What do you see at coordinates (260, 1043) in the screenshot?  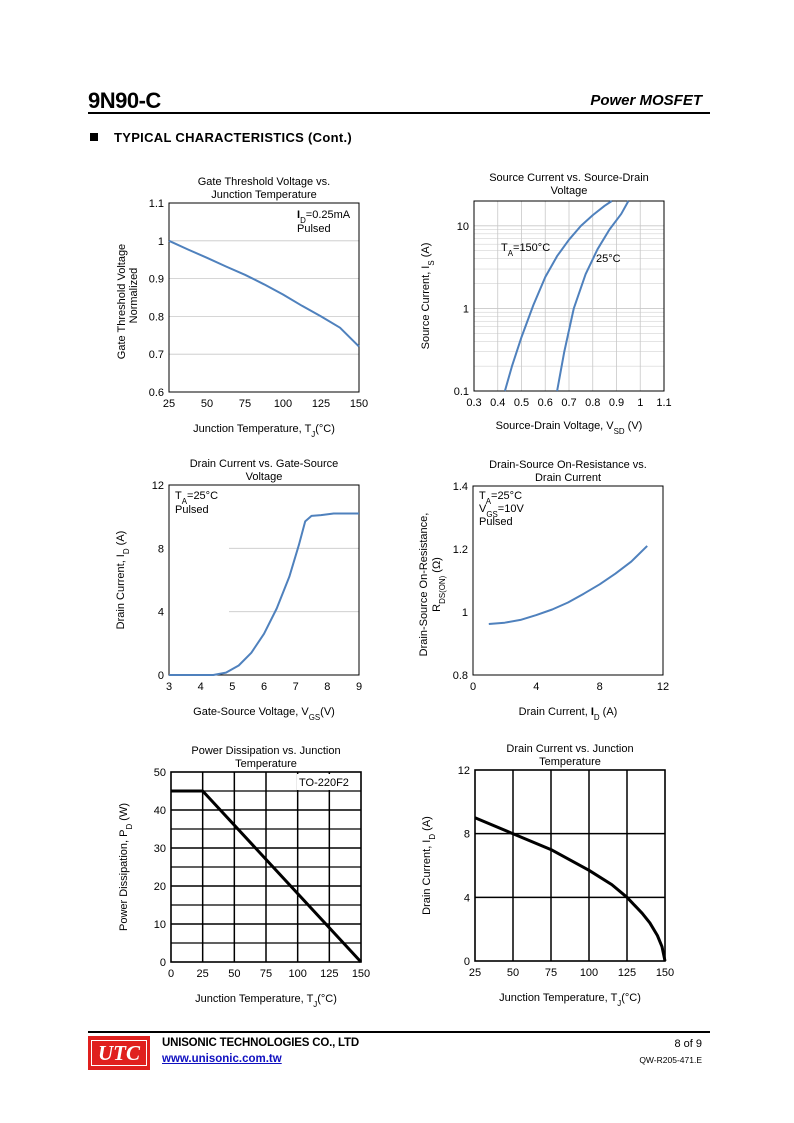 I see `company-name: UNISONIC TECHNOLOGIES CO., LTD` at bounding box center [260, 1043].